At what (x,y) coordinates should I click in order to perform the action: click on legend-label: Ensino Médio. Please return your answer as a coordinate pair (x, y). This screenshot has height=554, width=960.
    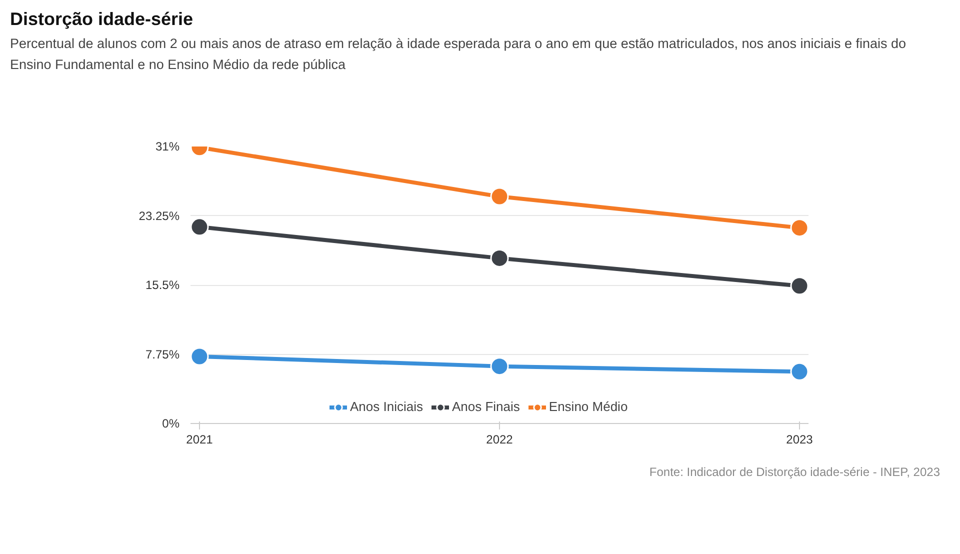
    Looking at the image, I should click on (588, 406).